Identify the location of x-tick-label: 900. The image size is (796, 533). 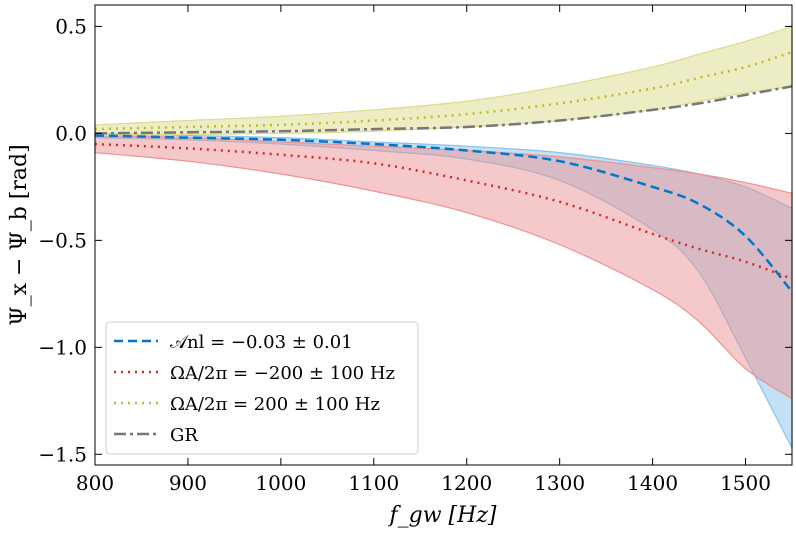
(188, 483).